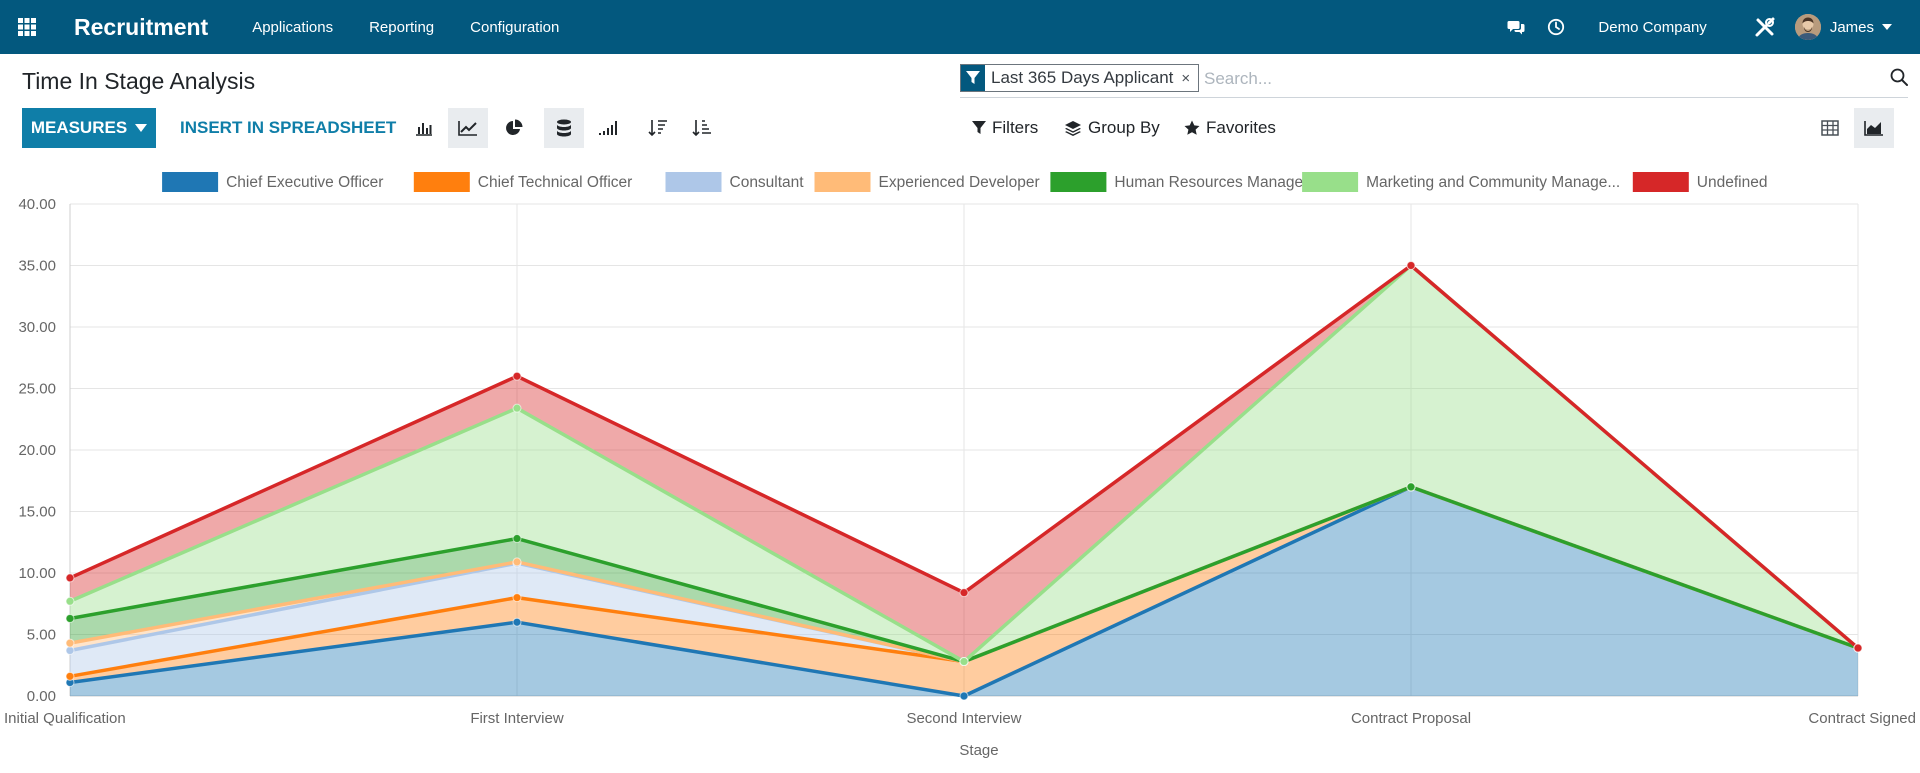 The image size is (1920, 773). Describe the element at coordinates (1516, 27) in the screenshot. I see `chat-icon` at that location.